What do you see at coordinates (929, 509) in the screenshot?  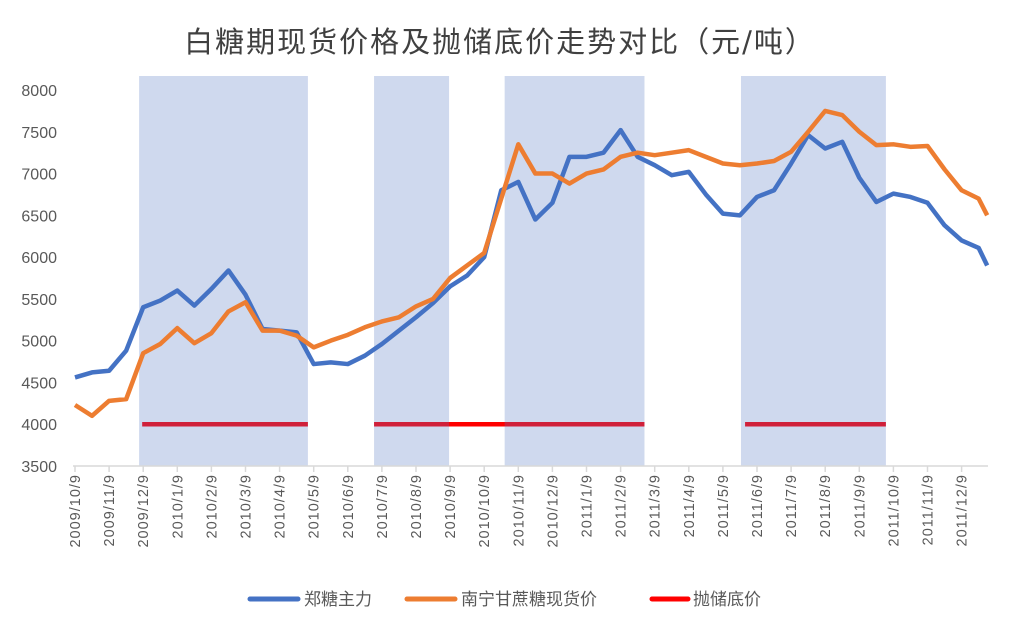 I see `x-tick-label: 2011/11/9` at bounding box center [929, 509].